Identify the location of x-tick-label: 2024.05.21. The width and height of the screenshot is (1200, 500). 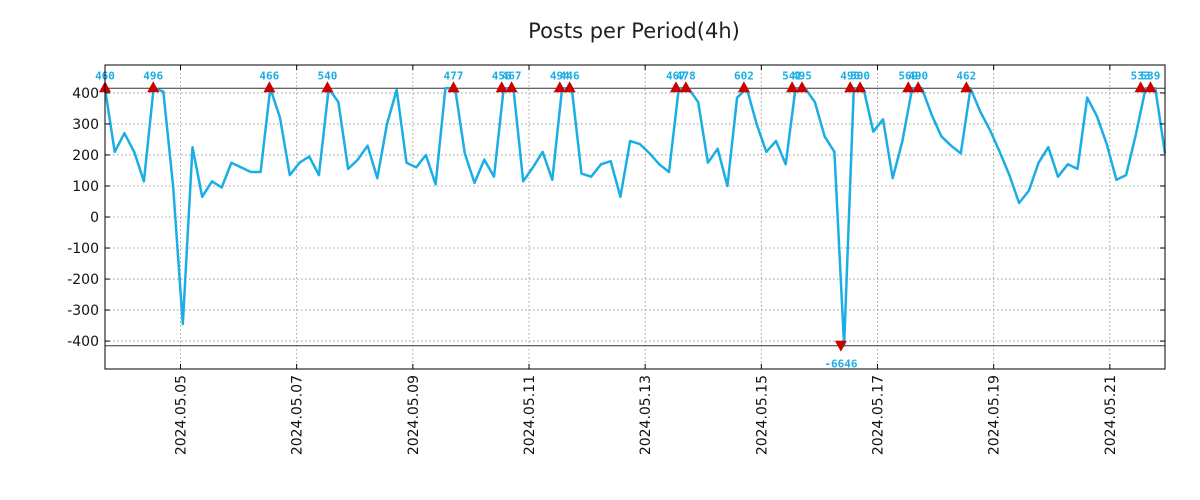
(1111, 415).